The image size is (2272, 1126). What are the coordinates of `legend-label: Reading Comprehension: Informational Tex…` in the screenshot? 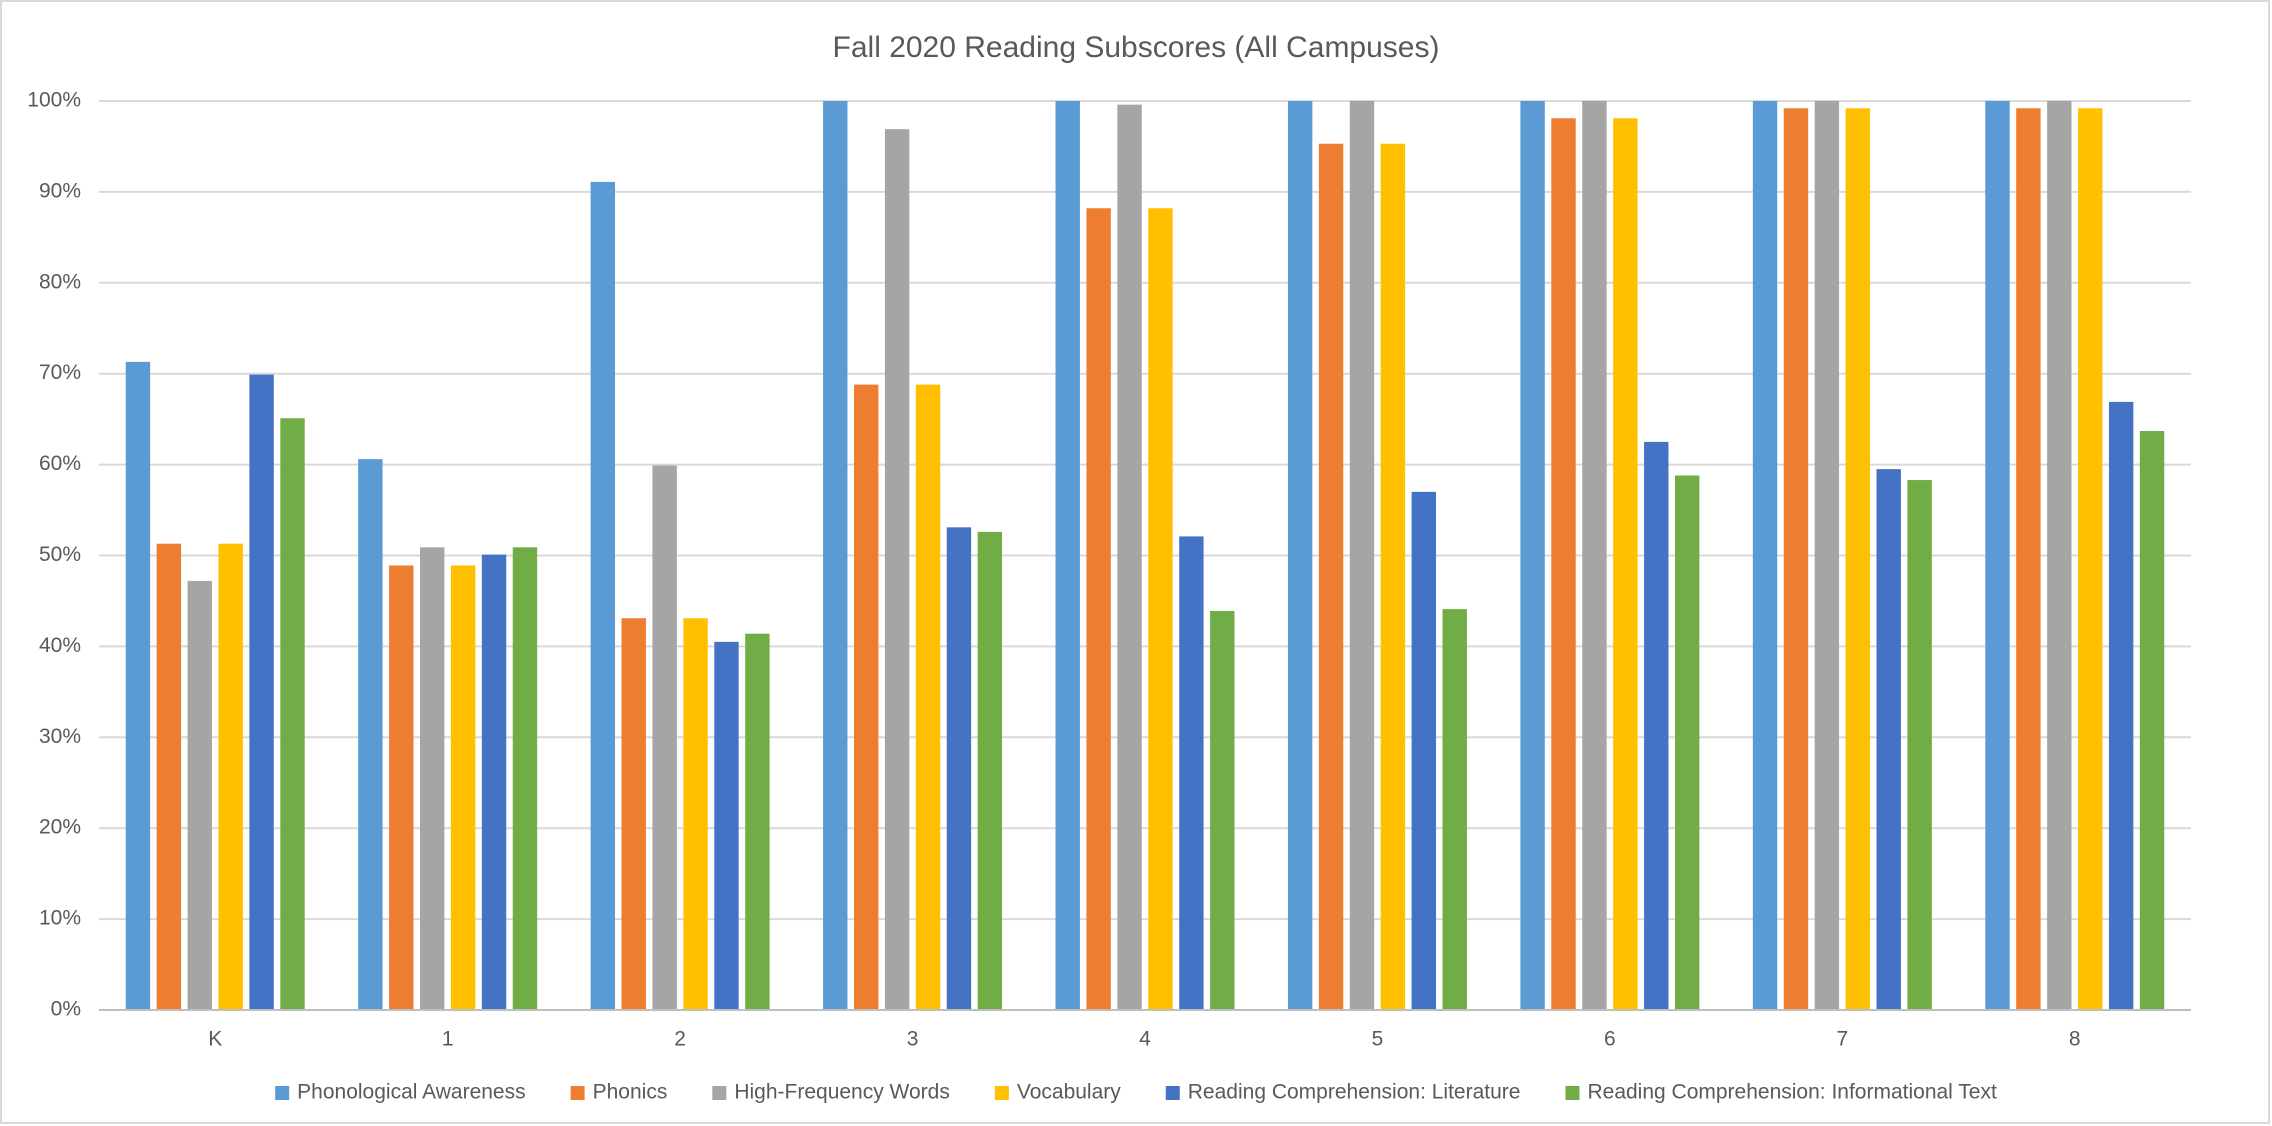 It's located at (1792, 1092).